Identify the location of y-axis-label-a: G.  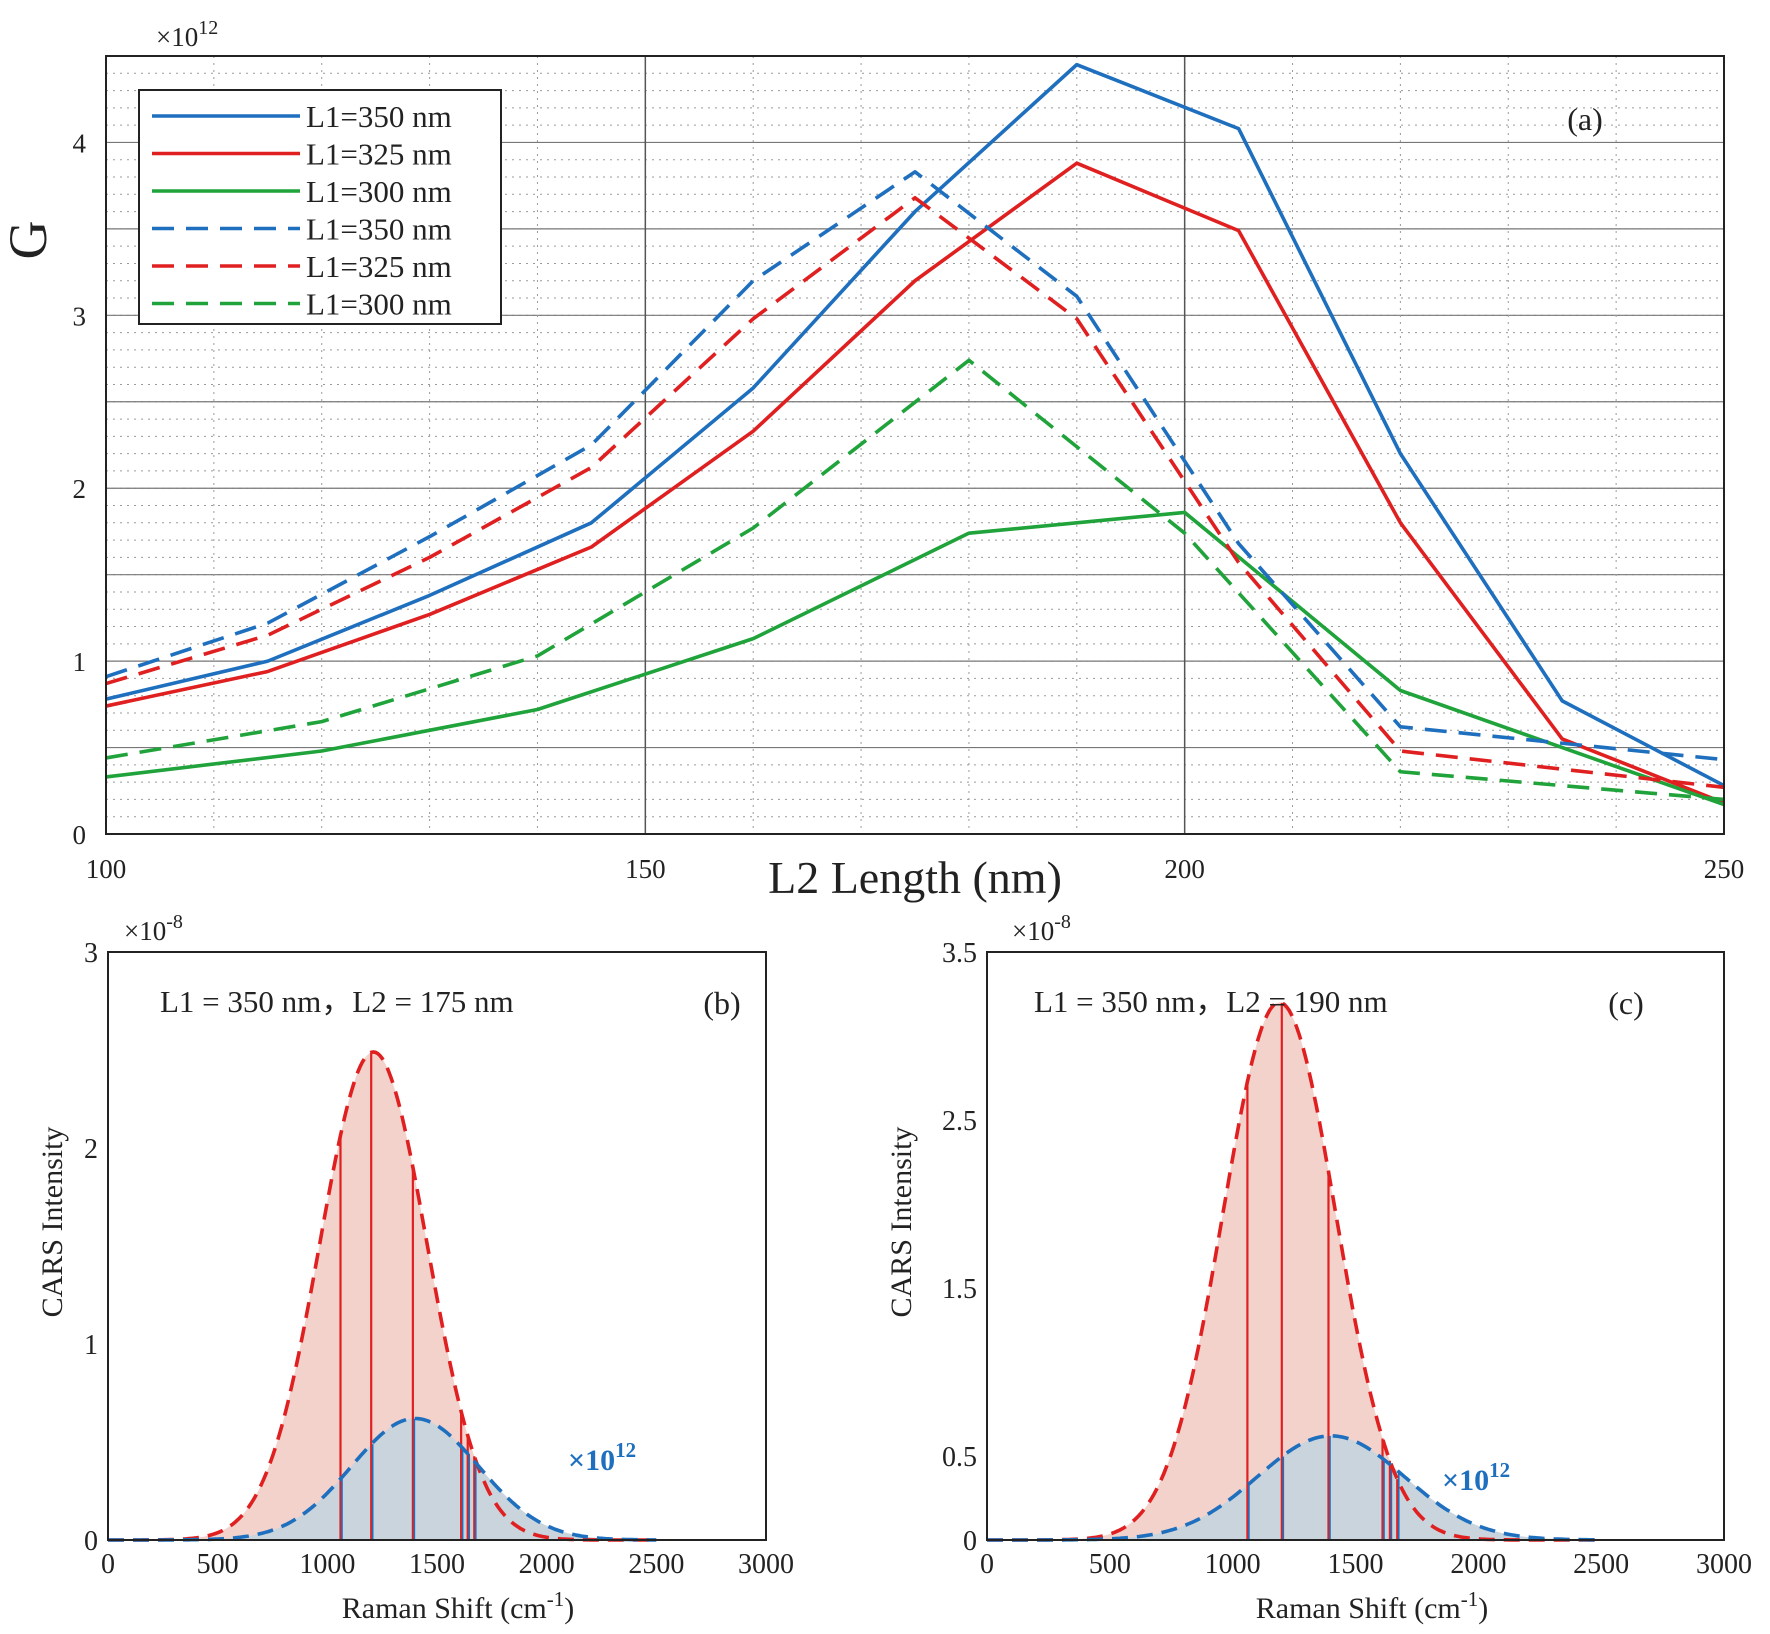
(29, 240).